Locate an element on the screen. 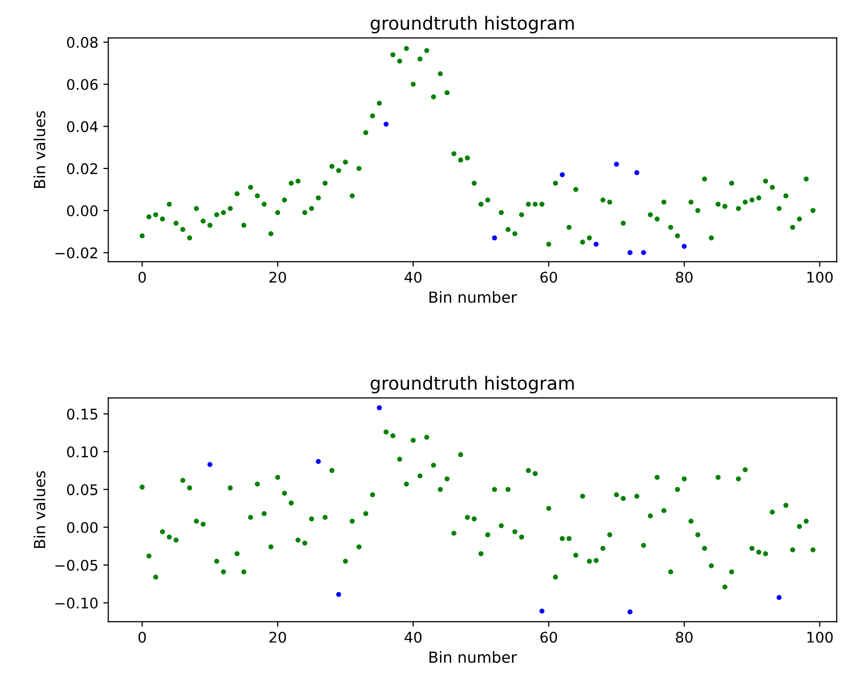 This screenshot has height=678, width=846. y-tick-label: 0.15 is located at coordinates (82, 414).